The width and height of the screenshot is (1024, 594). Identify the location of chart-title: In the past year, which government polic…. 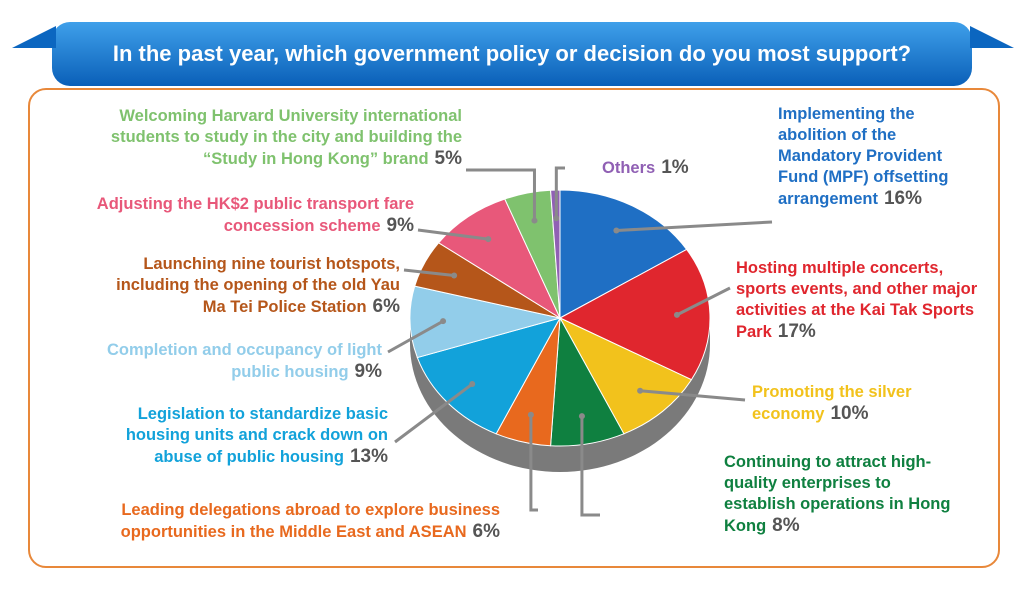
(512, 53).